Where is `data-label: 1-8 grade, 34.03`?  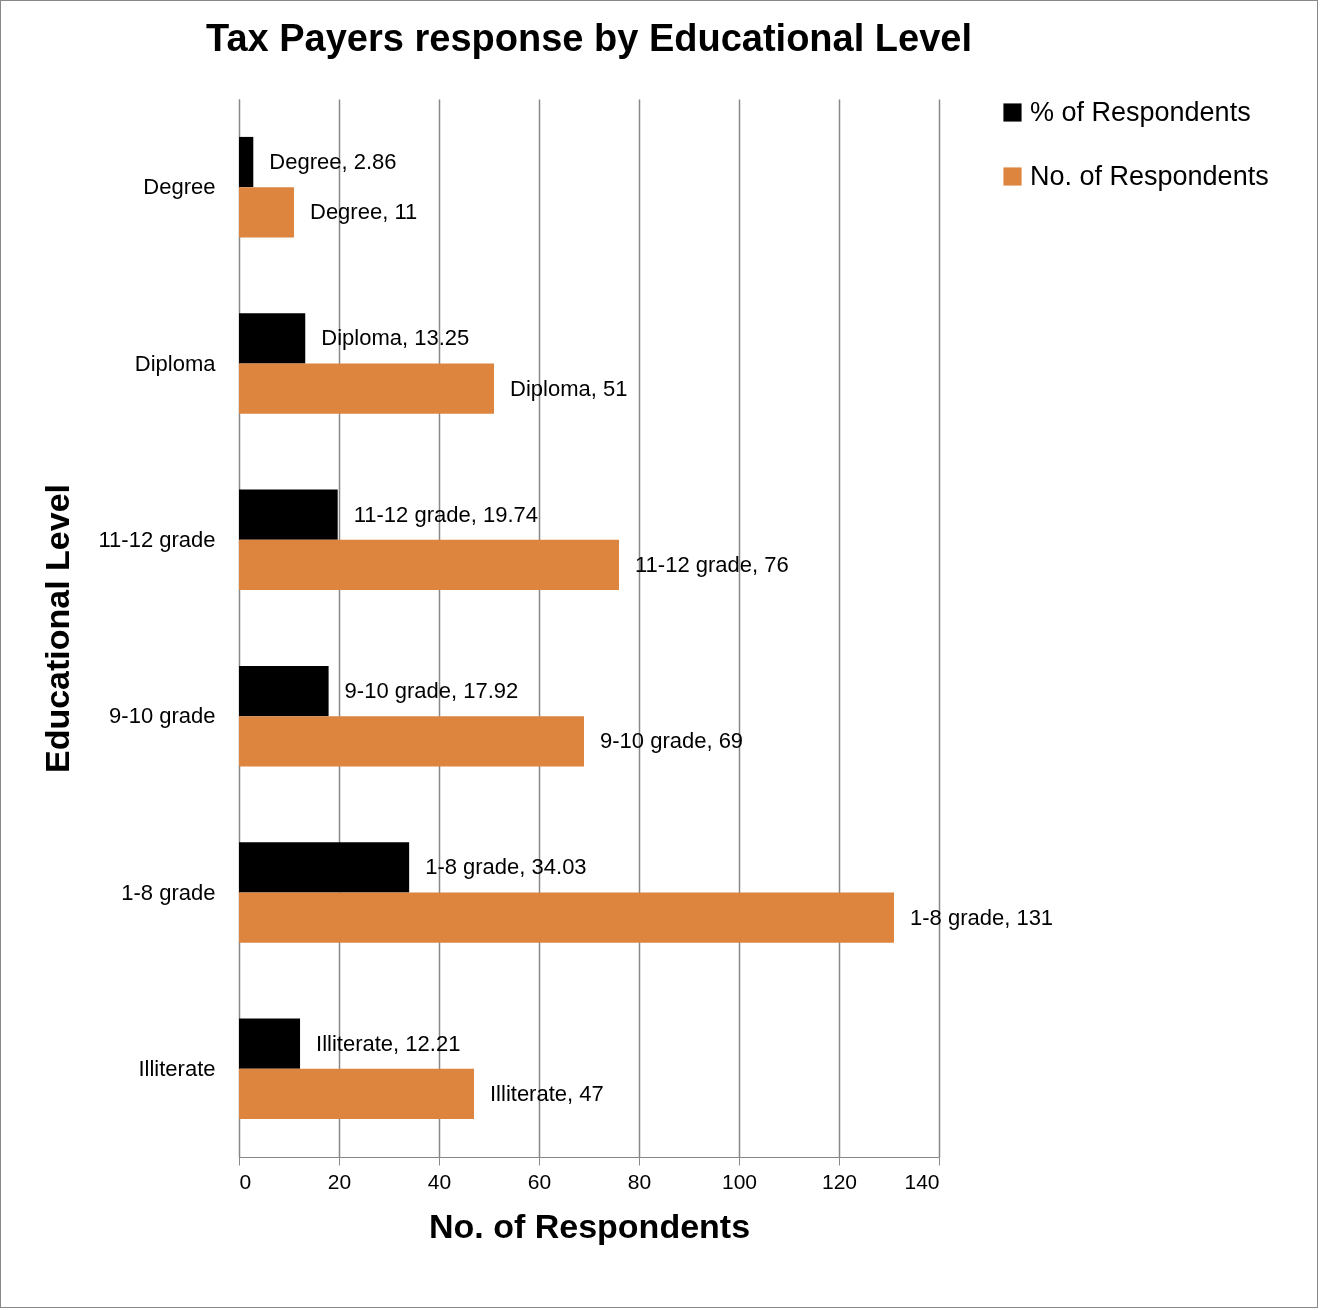
data-label: 1-8 grade, 34.03 is located at coordinates (506, 867).